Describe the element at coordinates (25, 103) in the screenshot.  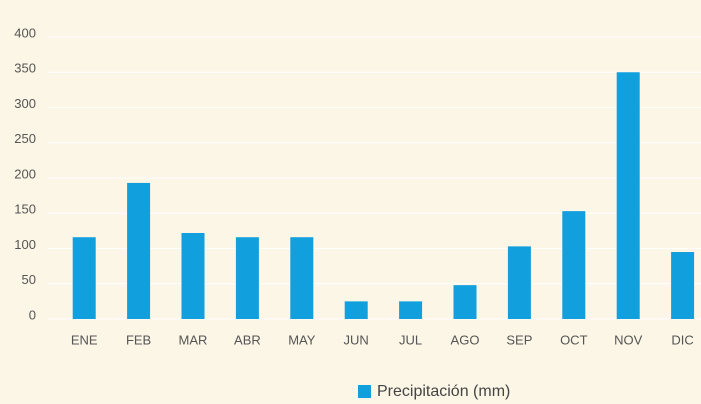
I see `y-tick-label: 300` at that location.